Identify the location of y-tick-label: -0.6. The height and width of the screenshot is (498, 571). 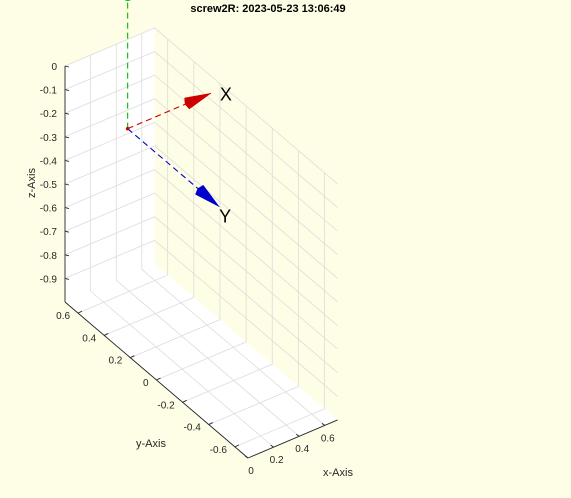
(219, 450).